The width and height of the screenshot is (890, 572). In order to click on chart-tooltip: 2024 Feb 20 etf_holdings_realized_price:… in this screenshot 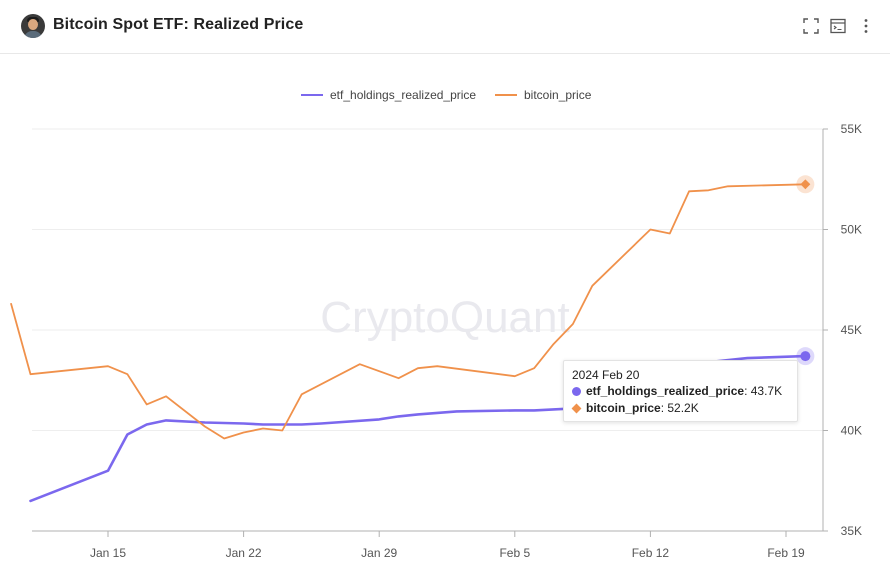, I will do `click(680, 391)`.